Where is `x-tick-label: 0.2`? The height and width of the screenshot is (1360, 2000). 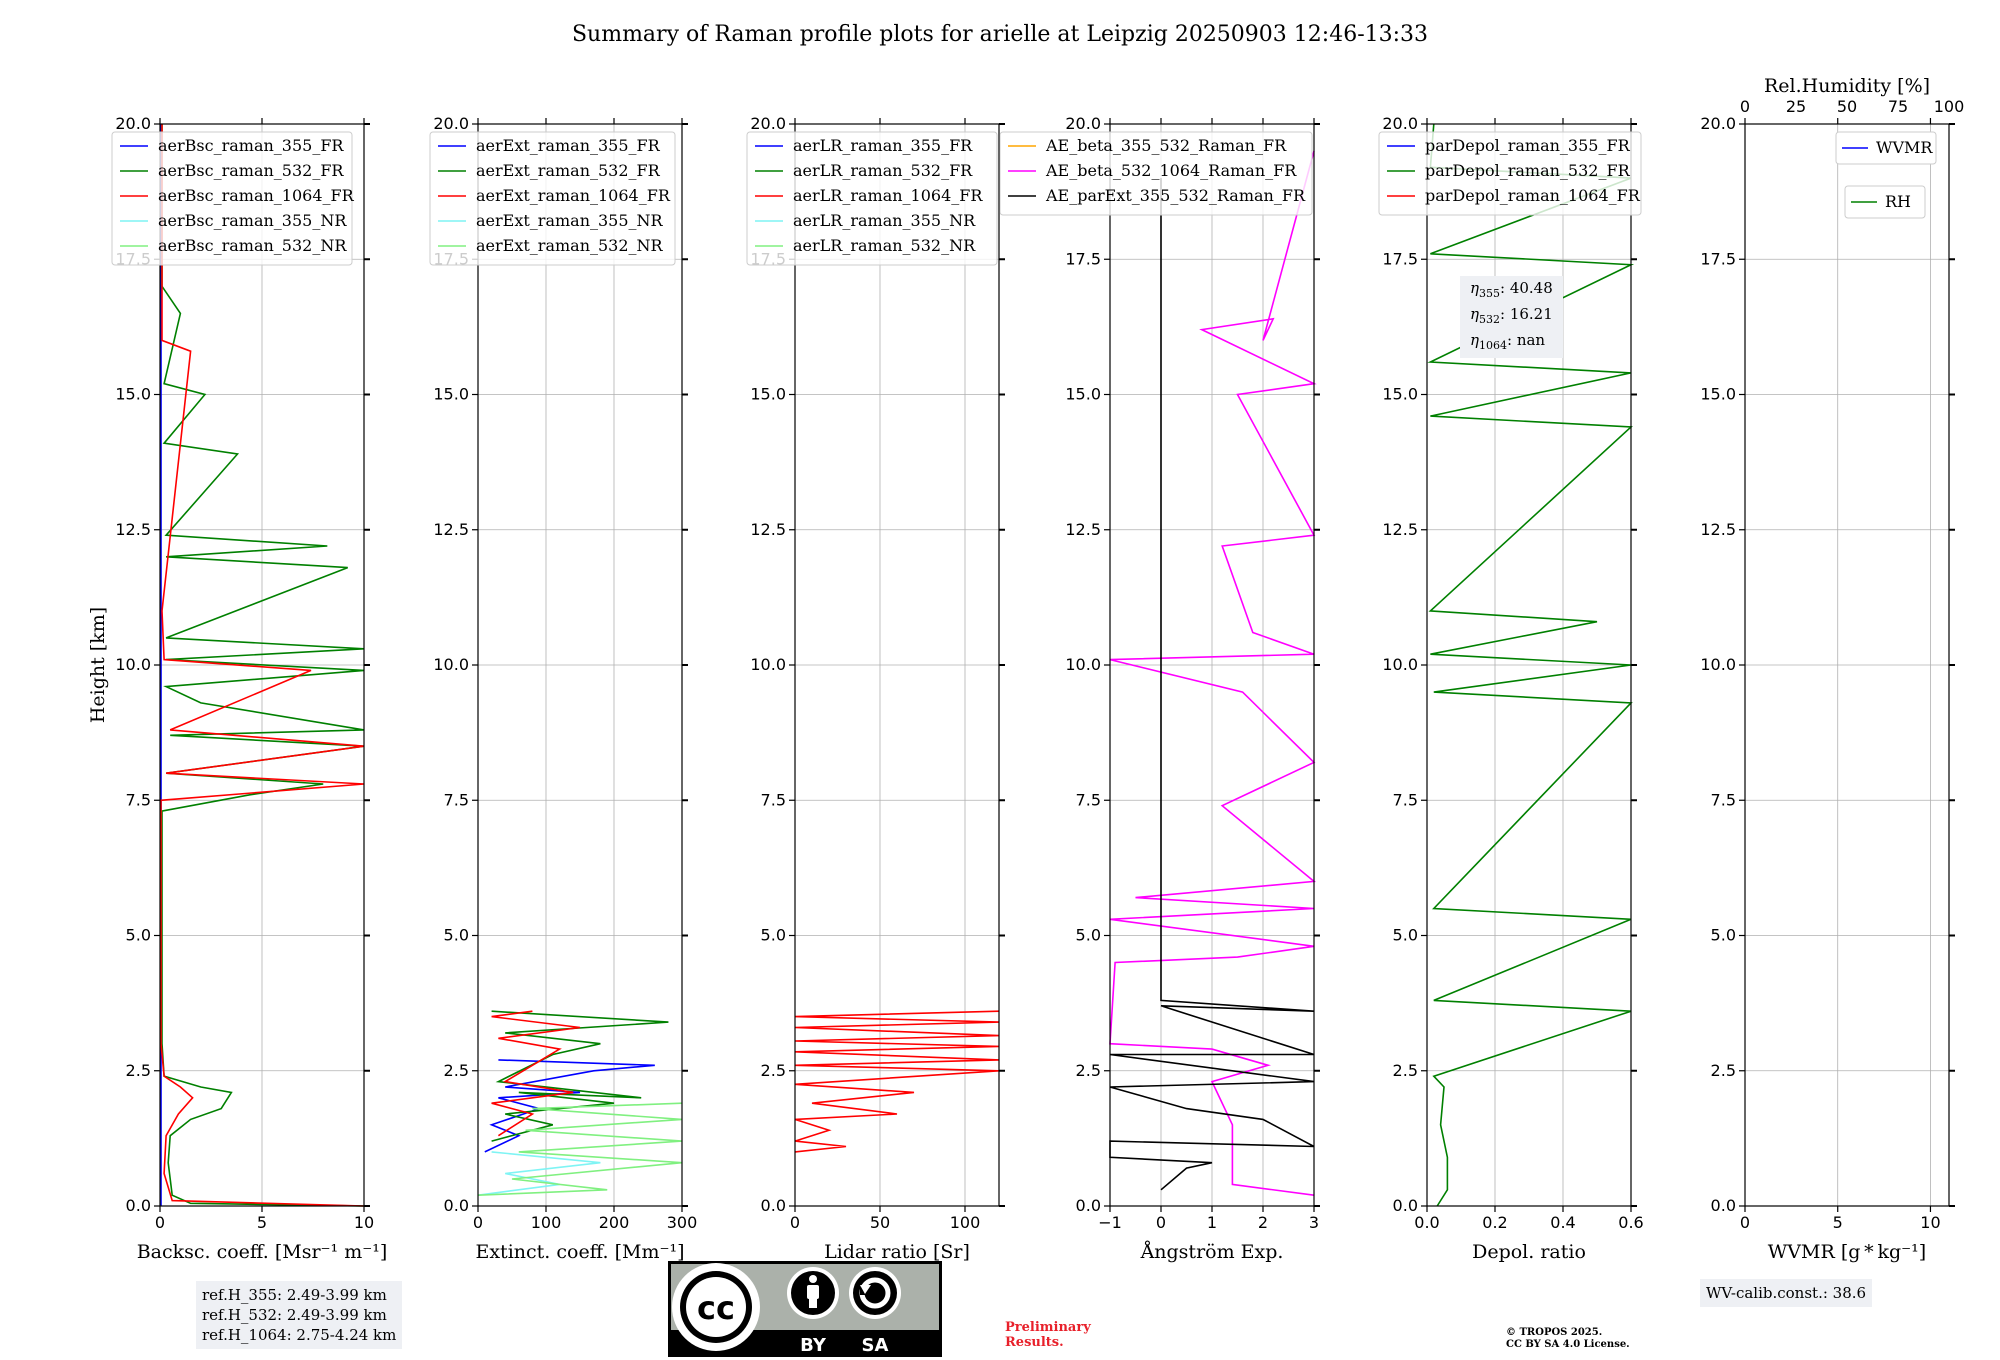 x-tick-label: 0.2 is located at coordinates (1494, 1222).